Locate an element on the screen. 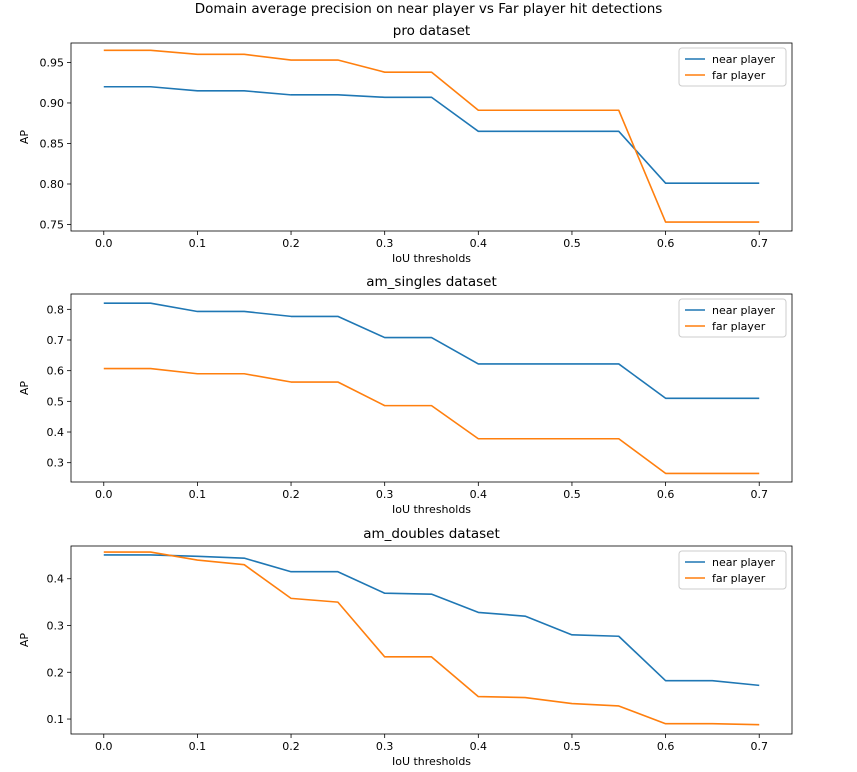 Image resolution: width=857 pixels, height=772 pixels. y-tick-label: 0.80 is located at coordinates (52, 184).